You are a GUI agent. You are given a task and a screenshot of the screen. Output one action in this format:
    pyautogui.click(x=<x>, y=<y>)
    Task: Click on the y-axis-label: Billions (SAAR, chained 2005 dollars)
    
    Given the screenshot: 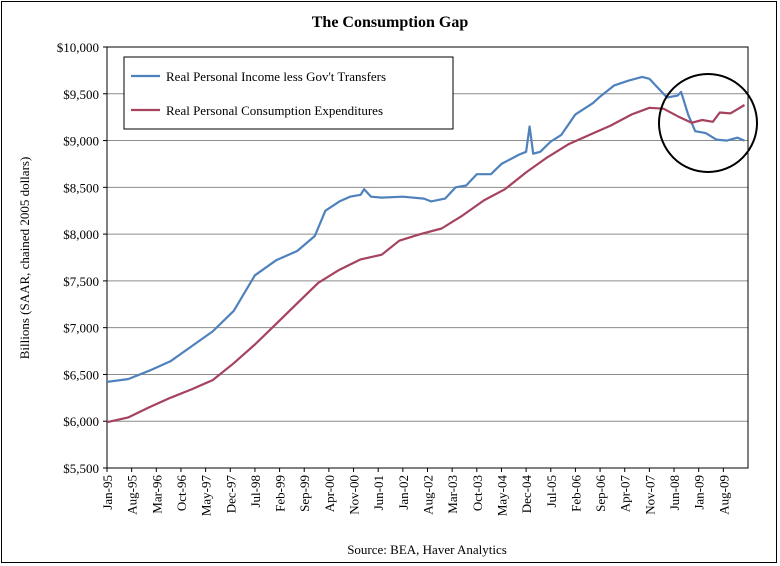 What is the action you would take?
    pyautogui.click(x=24, y=258)
    